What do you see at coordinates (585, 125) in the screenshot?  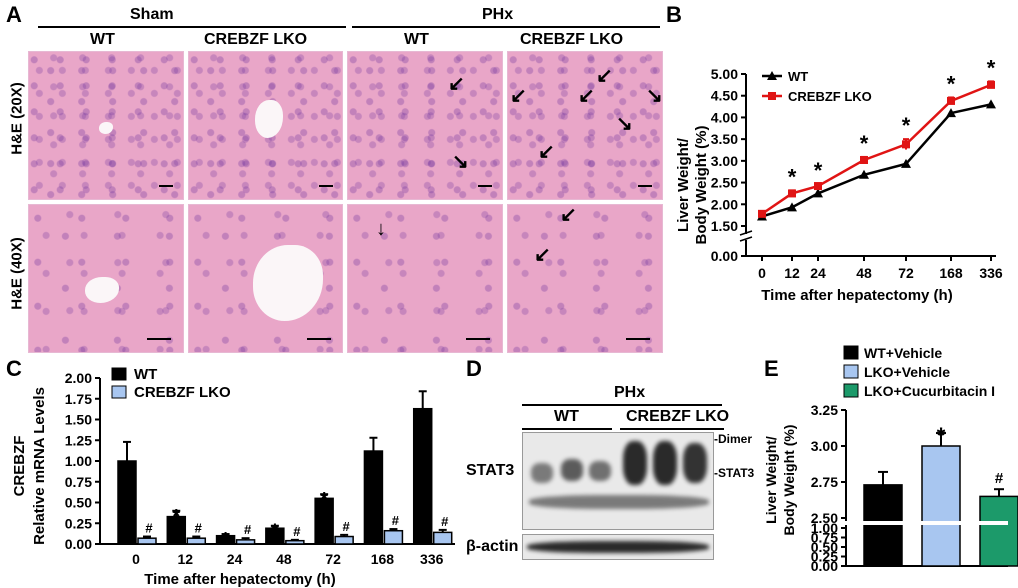 I see `micrograph-phx-lko-20x: ↙ ↙ ↙ ↘ ↘ ↙` at bounding box center [585, 125].